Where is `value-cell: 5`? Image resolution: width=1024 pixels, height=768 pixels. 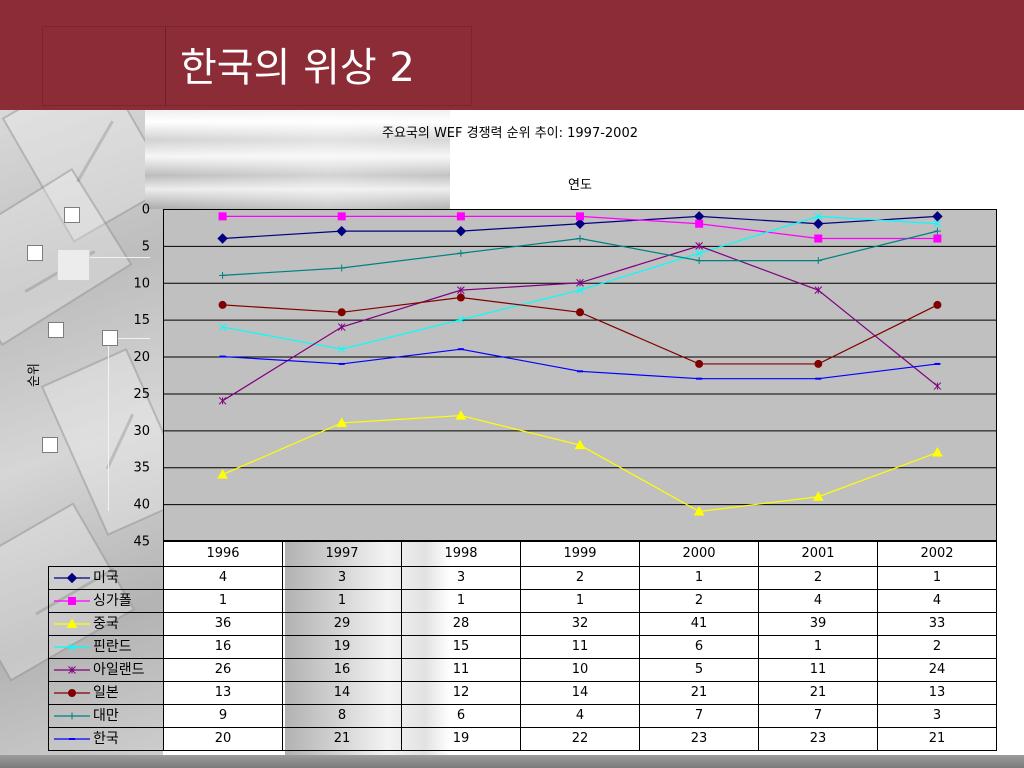
value-cell: 5 is located at coordinates (699, 670).